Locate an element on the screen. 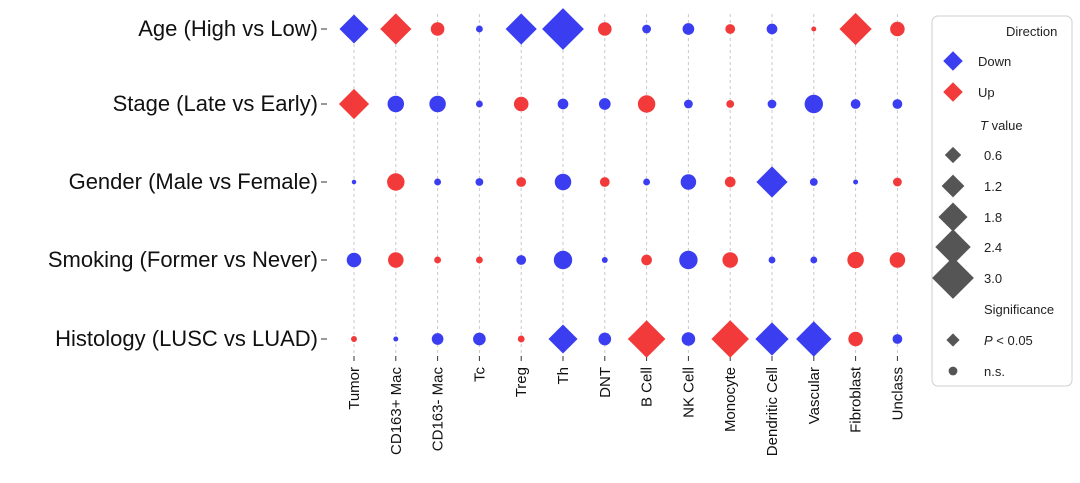  x-tick-label: B Cell is located at coordinates (647, 387).